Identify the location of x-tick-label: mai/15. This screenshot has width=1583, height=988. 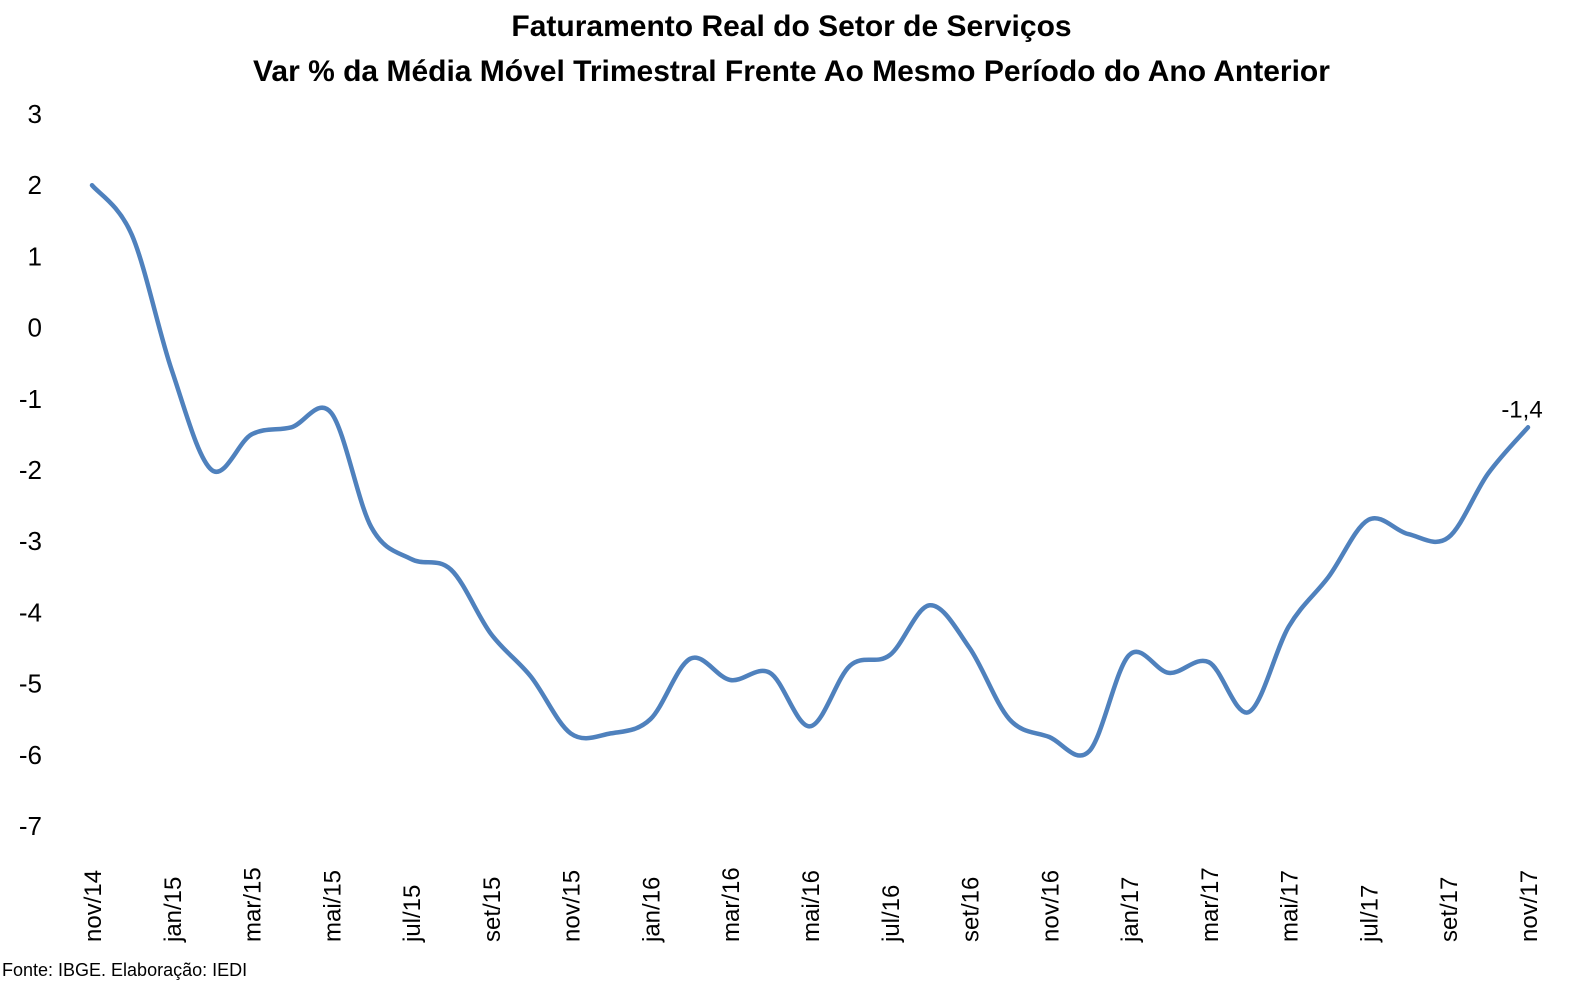
(332, 906).